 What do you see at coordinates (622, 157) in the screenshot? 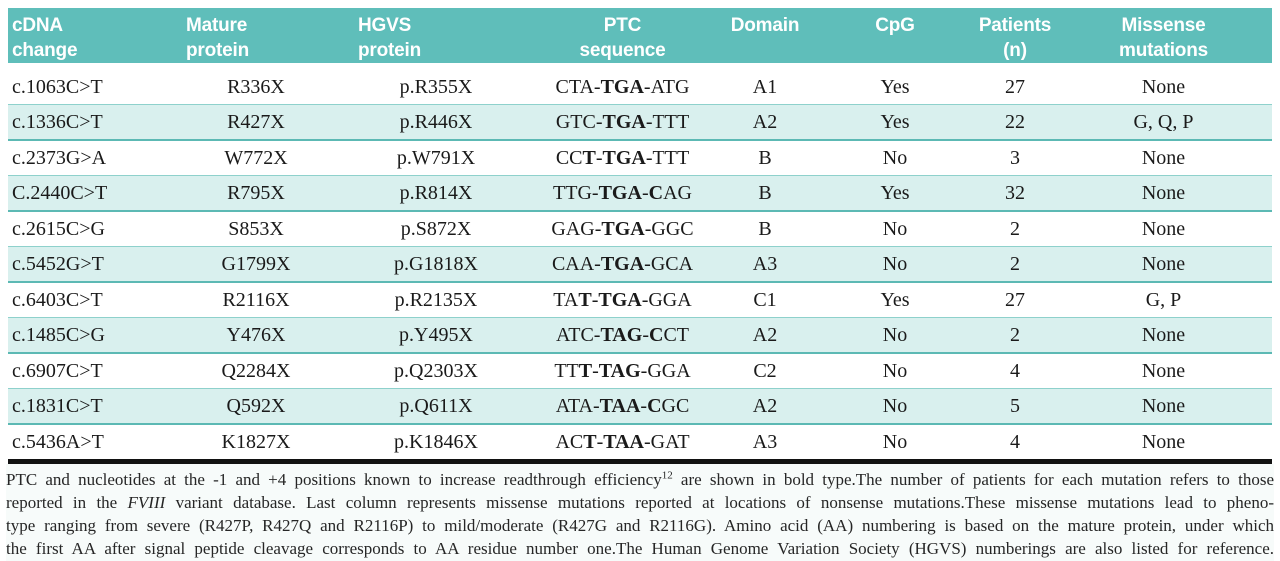
I see `cell-ptc-sequence: CCT-TGA-TTT` at bounding box center [622, 157].